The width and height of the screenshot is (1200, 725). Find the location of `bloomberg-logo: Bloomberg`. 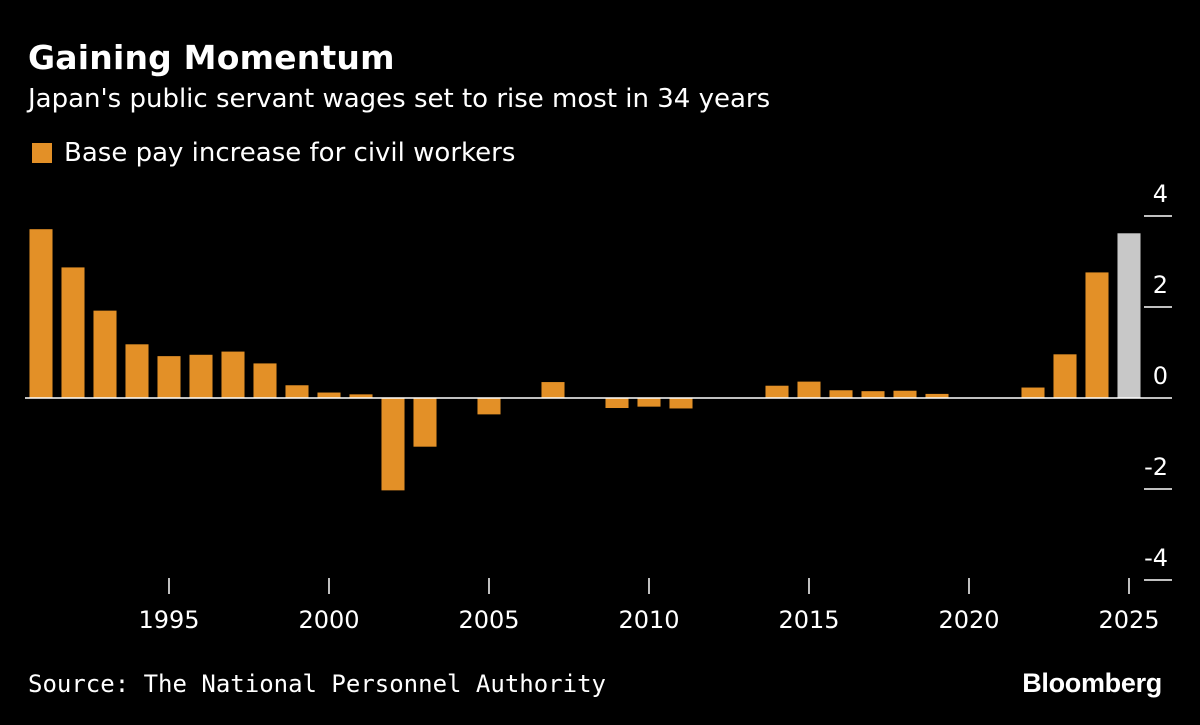

bloomberg-logo: Bloomberg is located at coordinates (1092, 683).